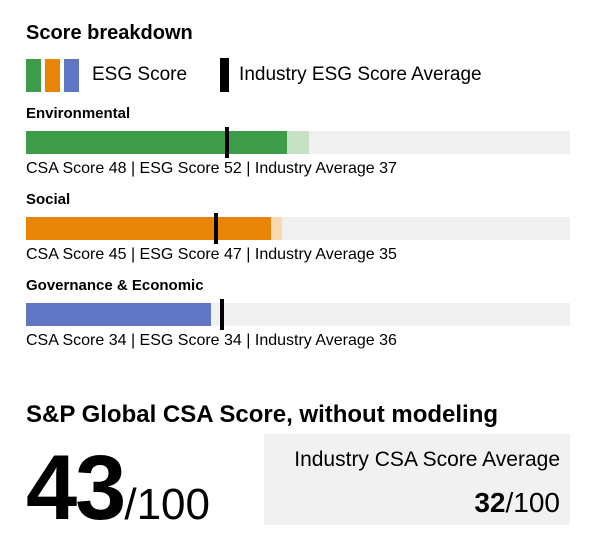  Describe the element at coordinates (140, 74) in the screenshot. I see `esg-score-legend-label: ESG Score` at that location.